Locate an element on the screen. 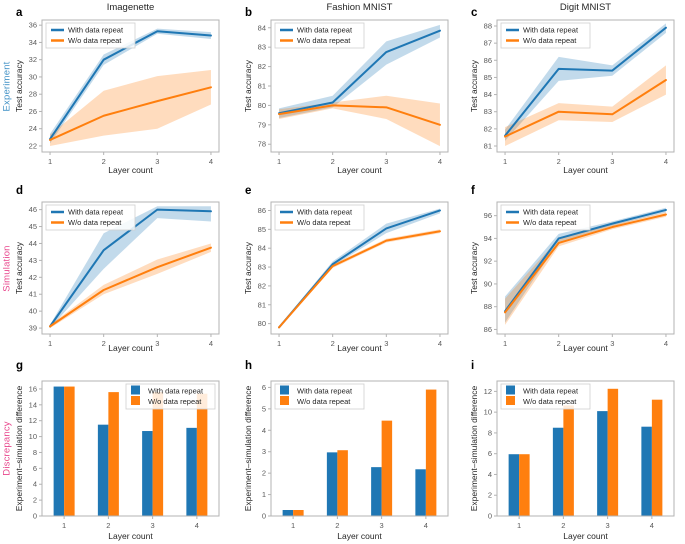  svg-text: 6 is located at coordinates (490, 453).